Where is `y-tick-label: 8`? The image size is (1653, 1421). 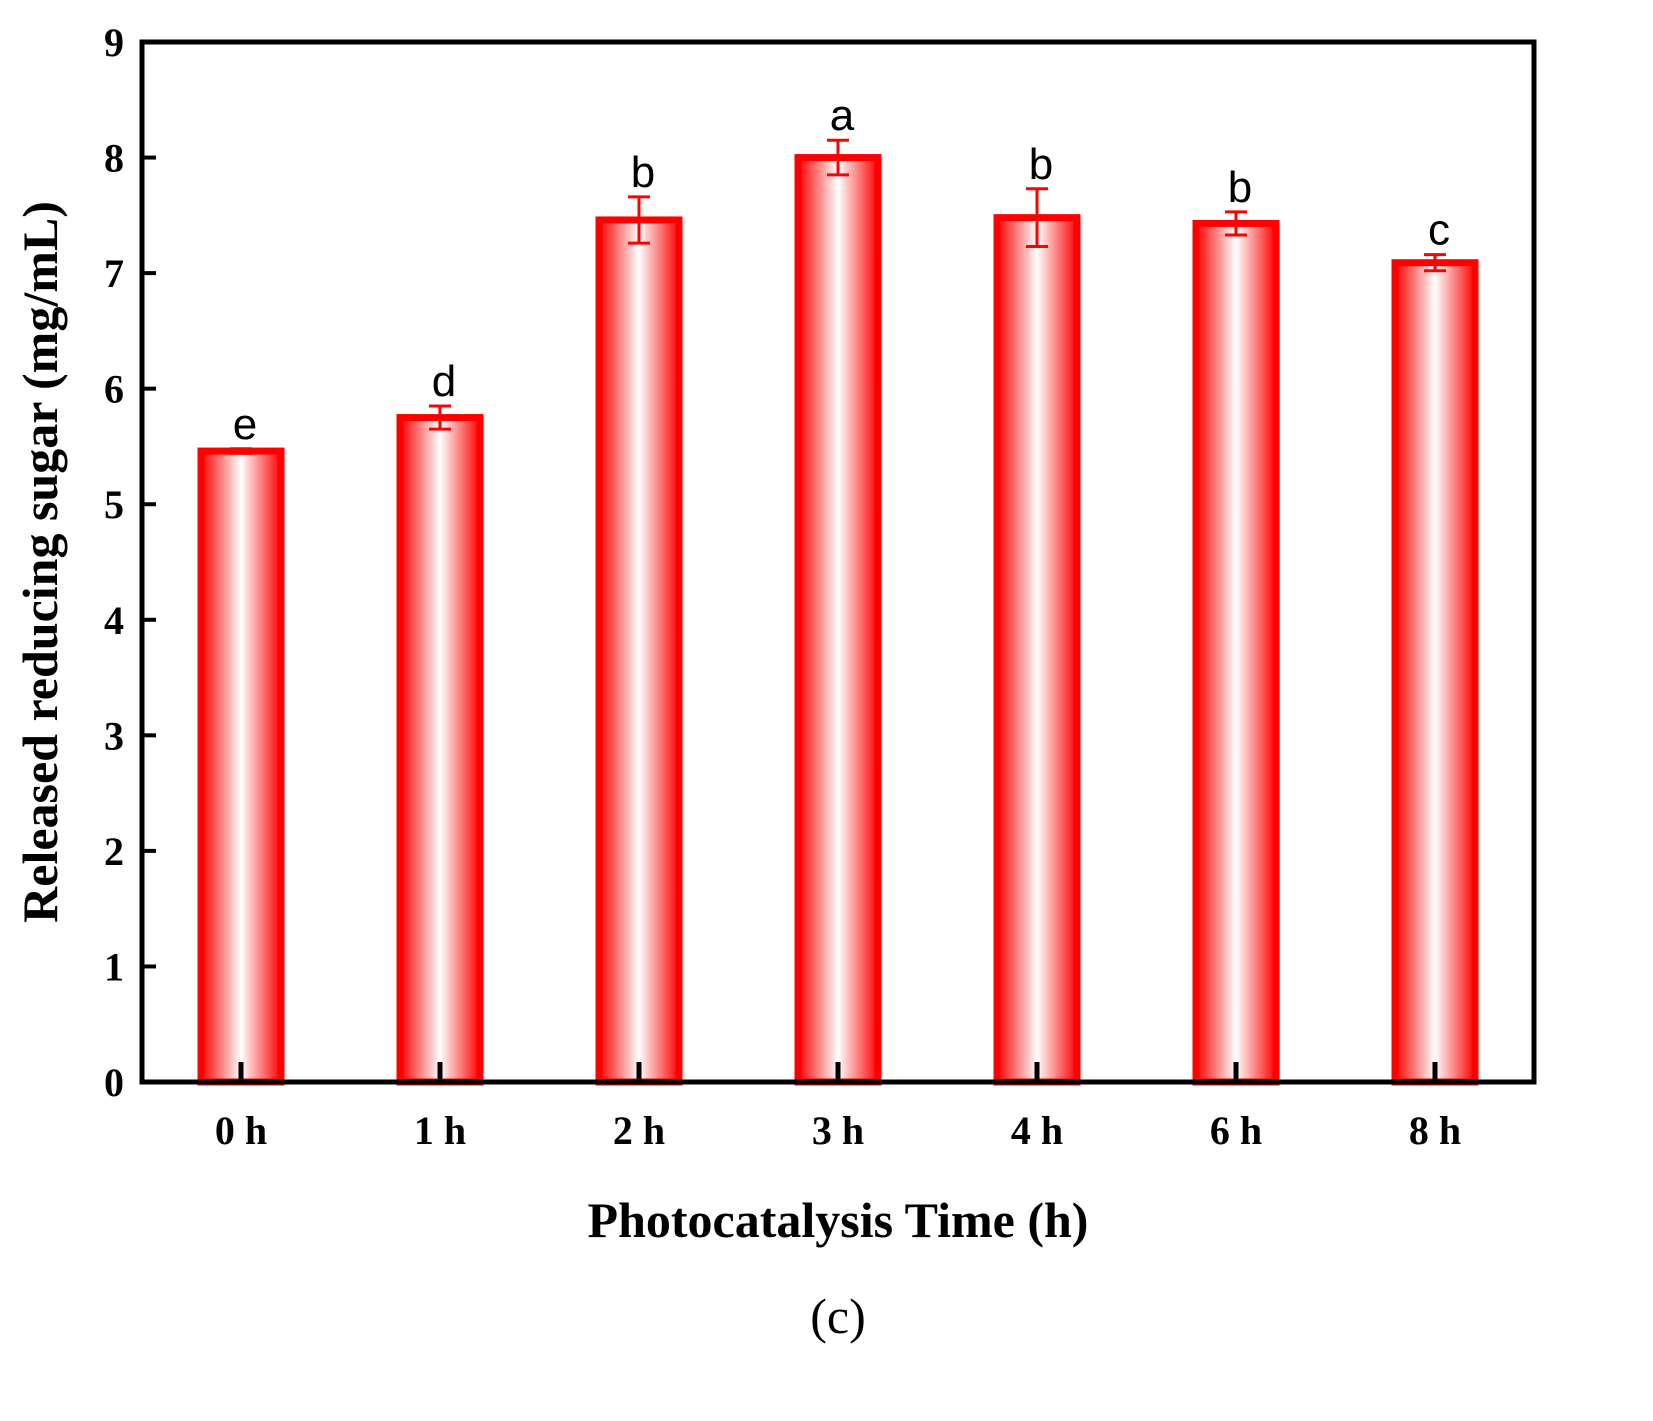
y-tick-label: 8 is located at coordinates (114, 158).